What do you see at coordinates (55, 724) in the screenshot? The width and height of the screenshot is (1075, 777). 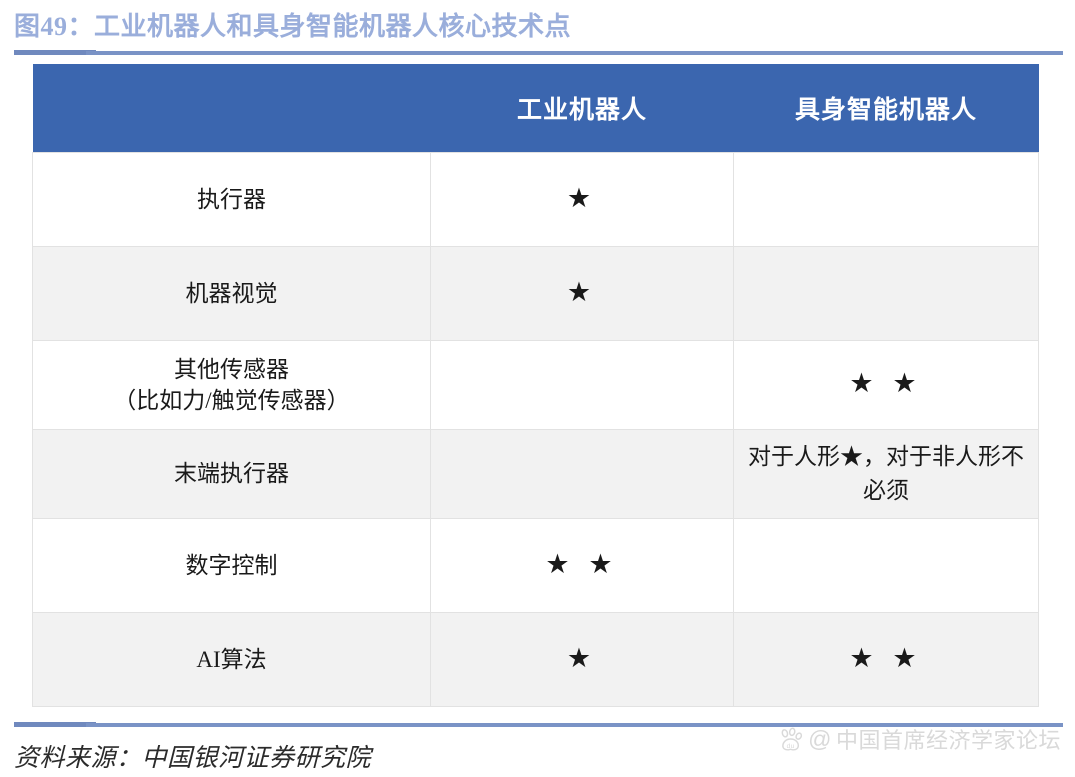 I see `bottom-rule-accent-segment` at bounding box center [55, 724].